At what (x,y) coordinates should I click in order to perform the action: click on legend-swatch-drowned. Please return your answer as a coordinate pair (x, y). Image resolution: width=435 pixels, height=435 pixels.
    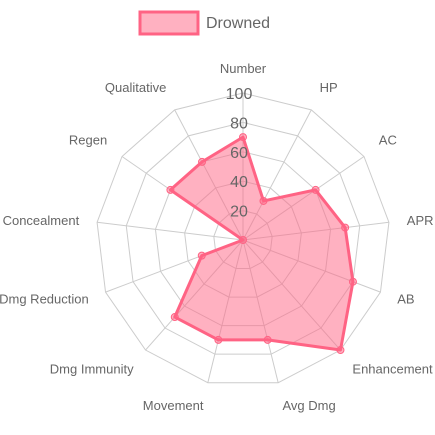
    Looking at the image, I should click on (169, 23).